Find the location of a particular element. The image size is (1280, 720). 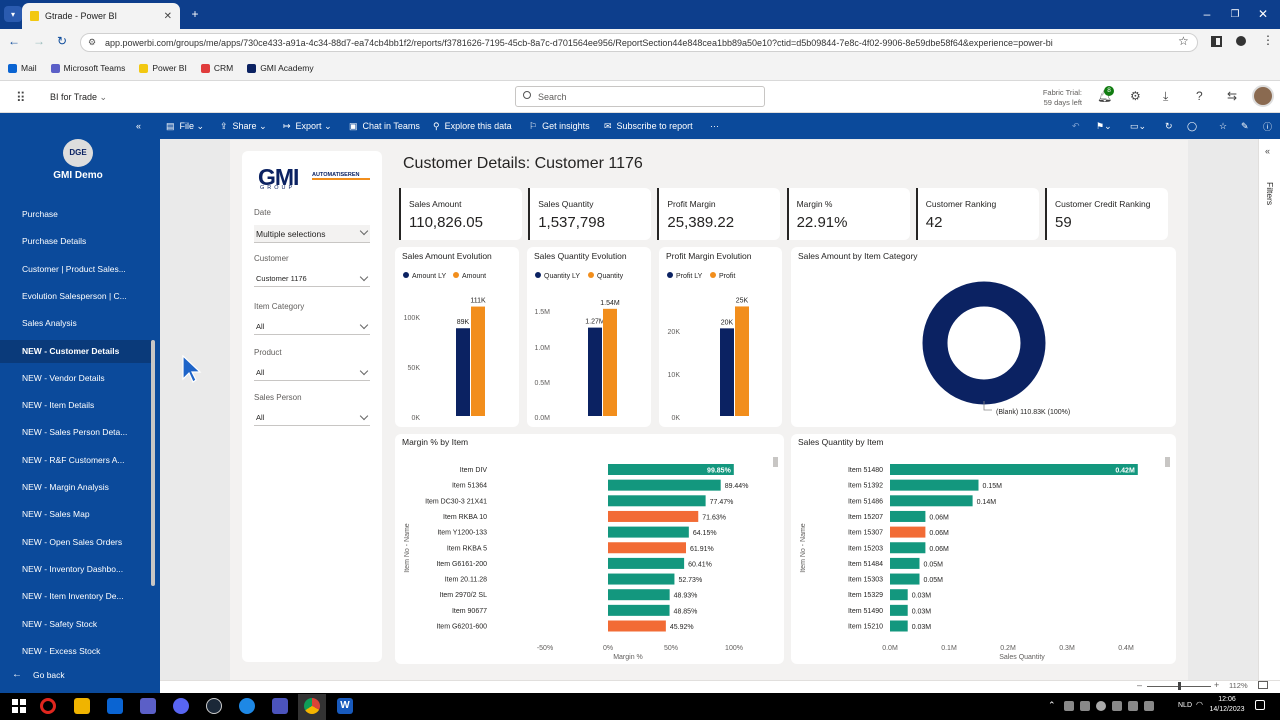

fit-page-icon is located at coordinates (1263, 685).